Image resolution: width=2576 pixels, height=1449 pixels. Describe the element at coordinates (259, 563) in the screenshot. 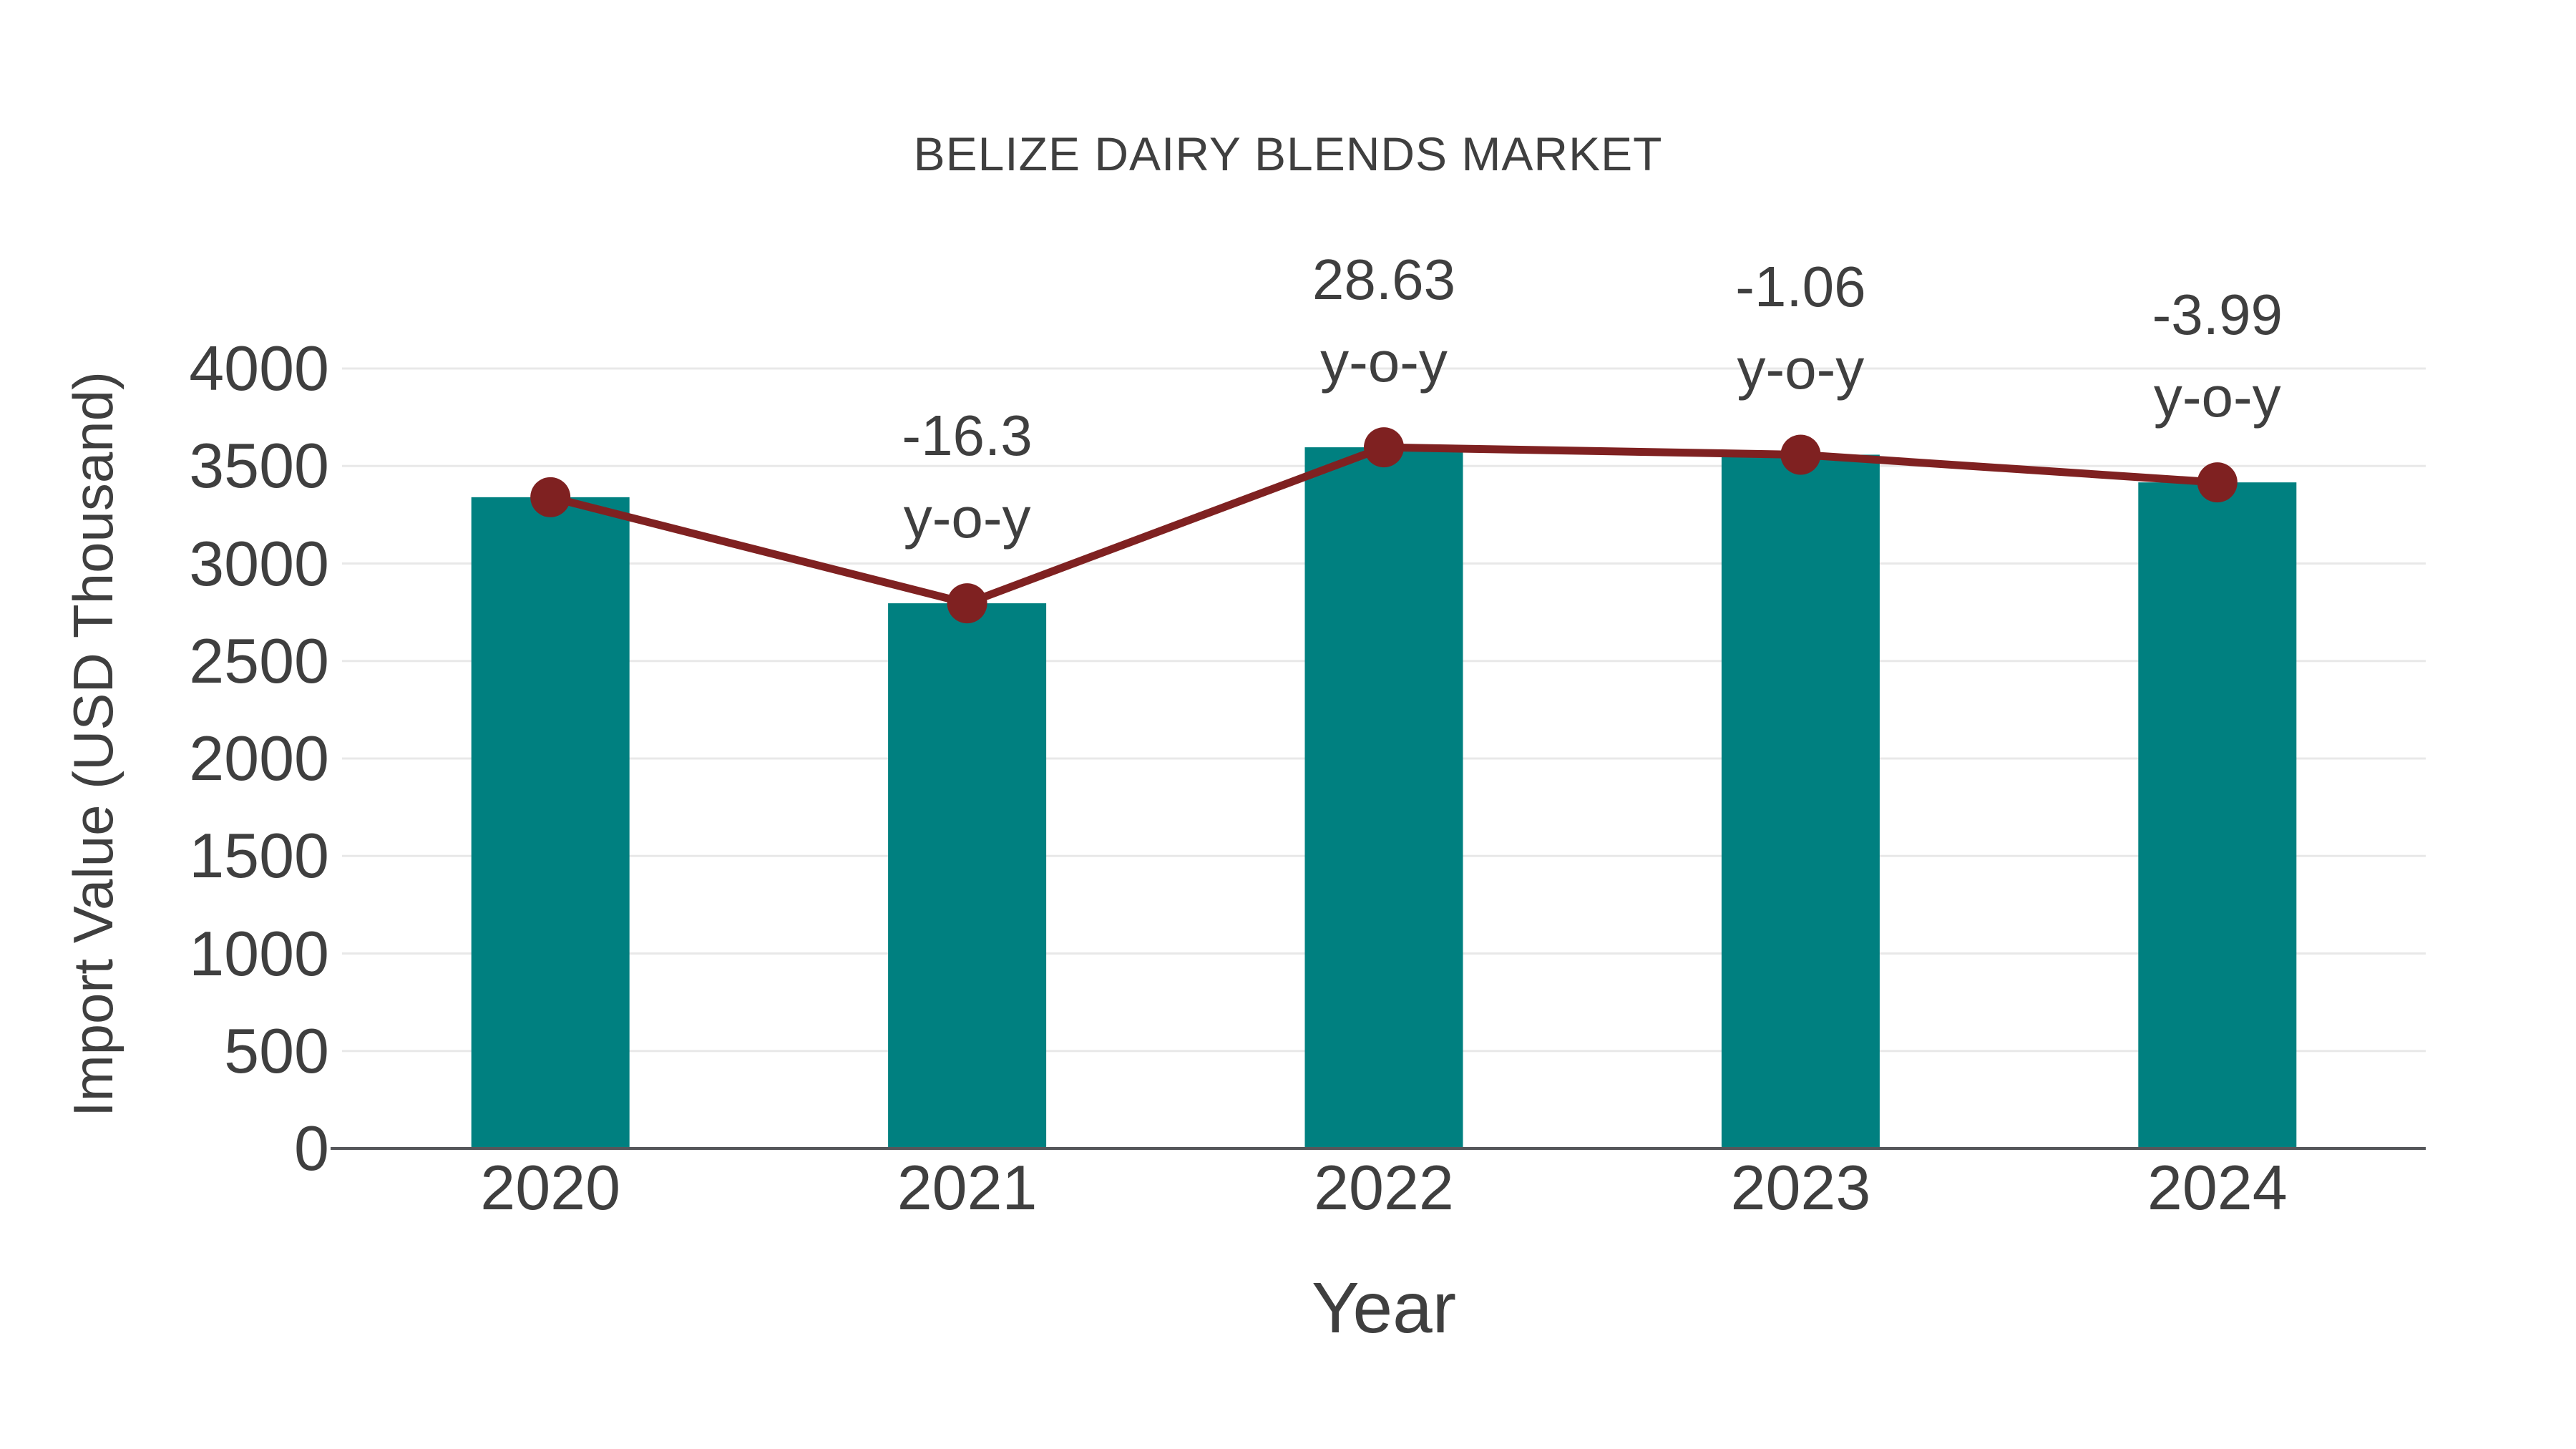

I see `y-tick-label-3000: 3000` at that location.